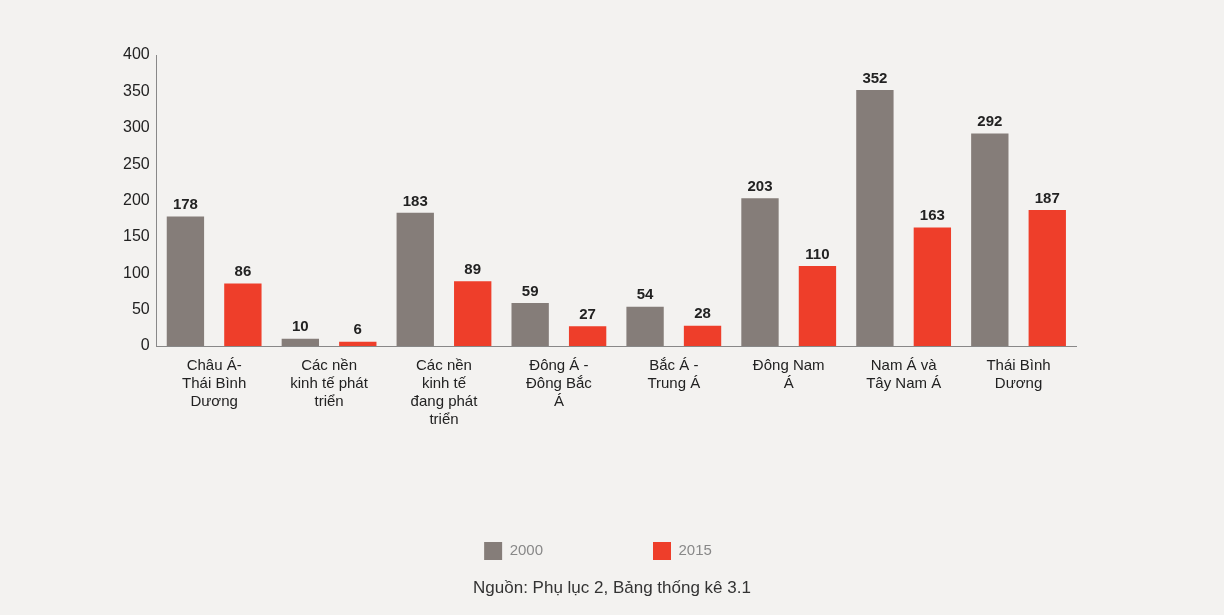 This screenshot has height=615, width=1224. I want to click on data-label: 292, so click(990, 121).